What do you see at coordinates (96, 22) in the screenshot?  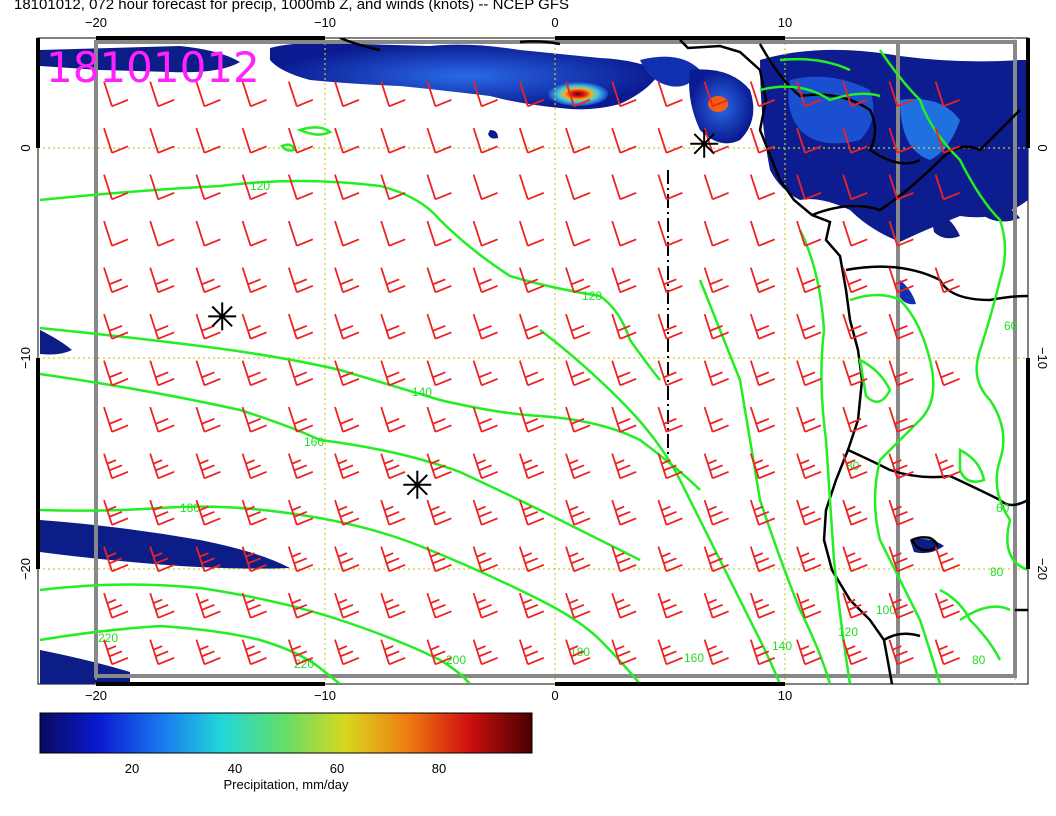 I see `lon-tick-top: −20` at bounding box center [96, 22].